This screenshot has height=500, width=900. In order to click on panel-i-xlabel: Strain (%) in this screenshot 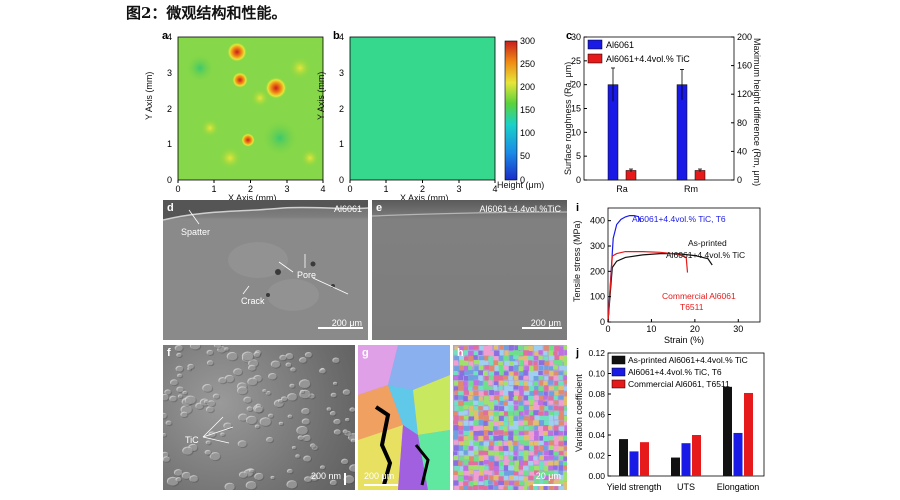, I will do `click(684, 340)`.